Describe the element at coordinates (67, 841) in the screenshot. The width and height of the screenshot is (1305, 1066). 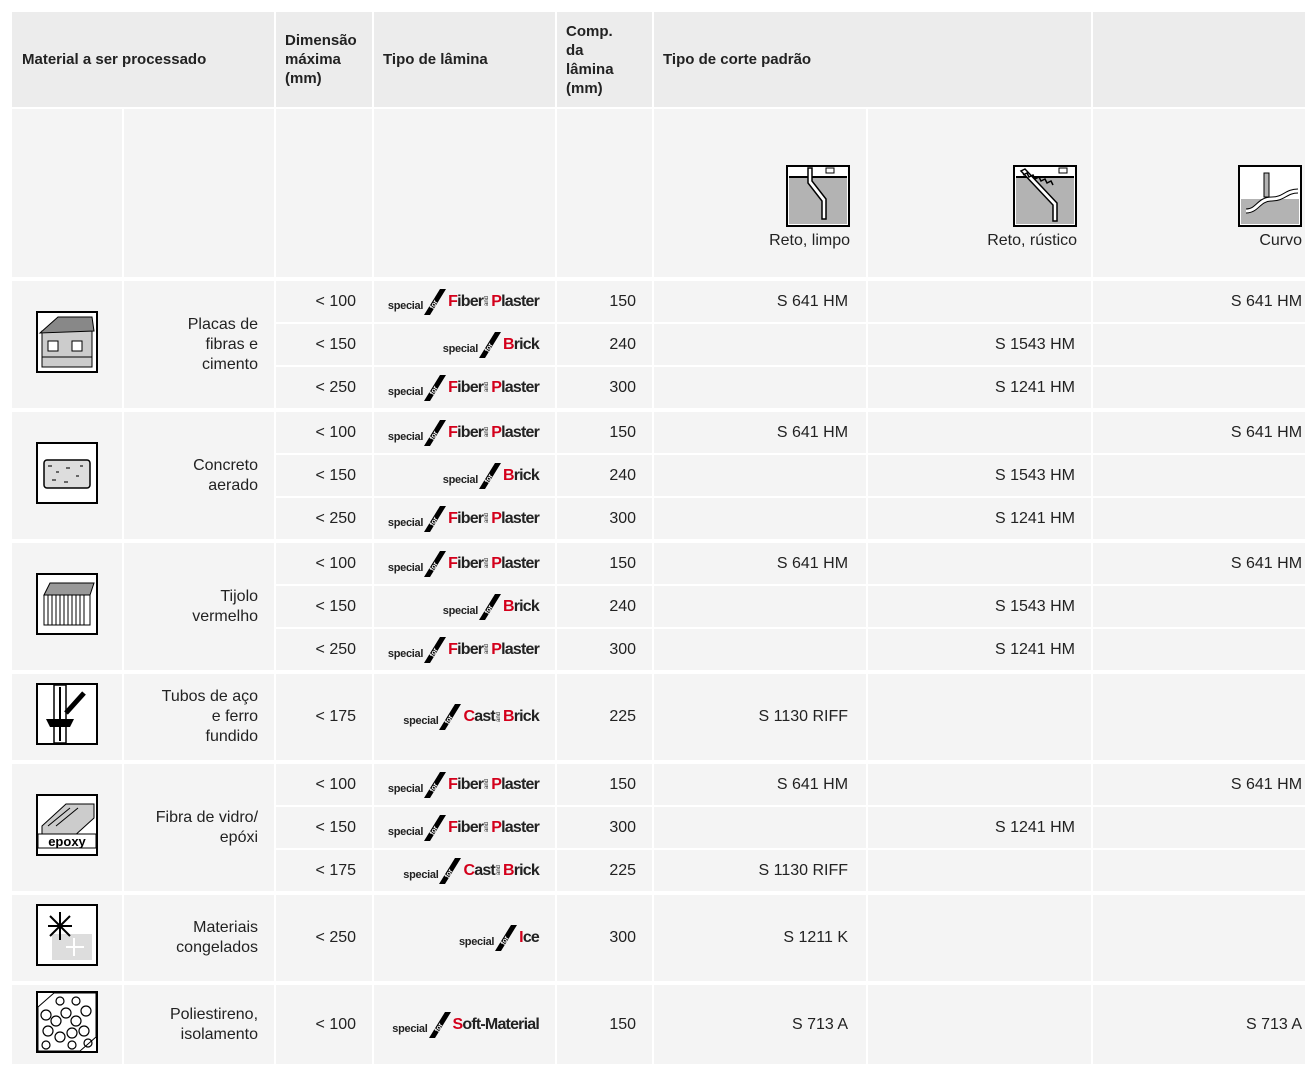
I see `icon-text: epoxy` at that location.